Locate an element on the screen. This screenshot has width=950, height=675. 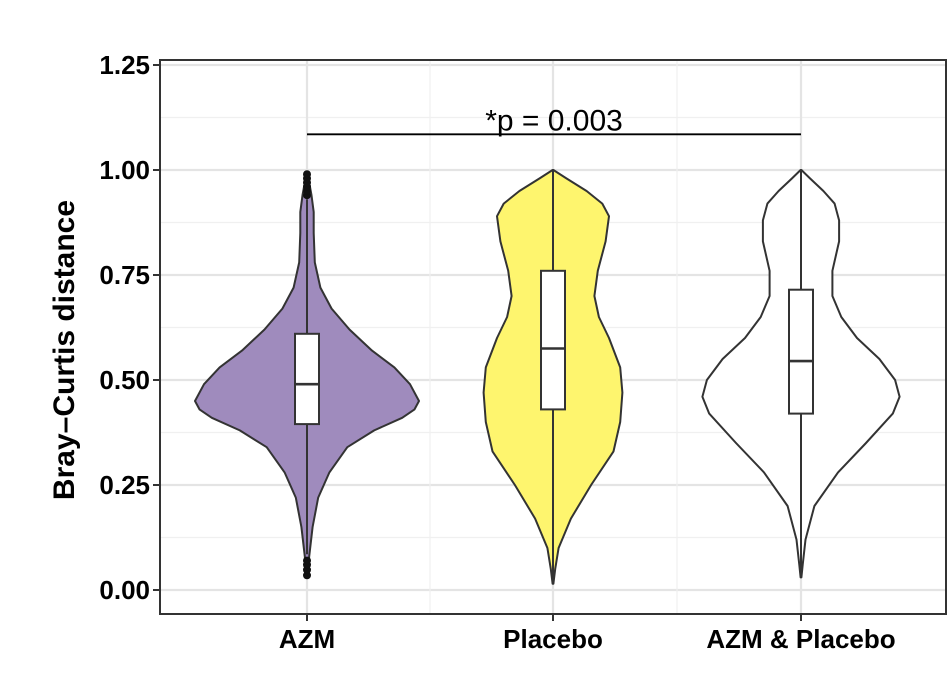
significance-label: *p = 0.003 is located at coordinates (554, 120).